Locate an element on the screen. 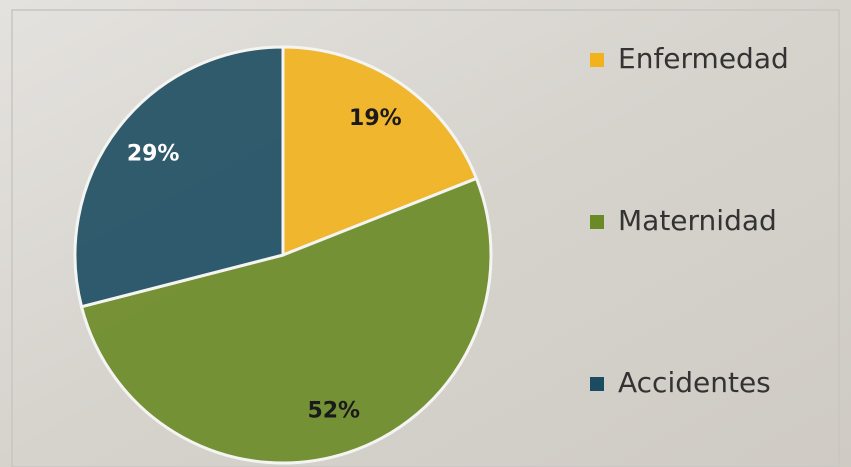 The image size is (851, 467). legend-label: Maternidad is located at coordinates (697, 220).